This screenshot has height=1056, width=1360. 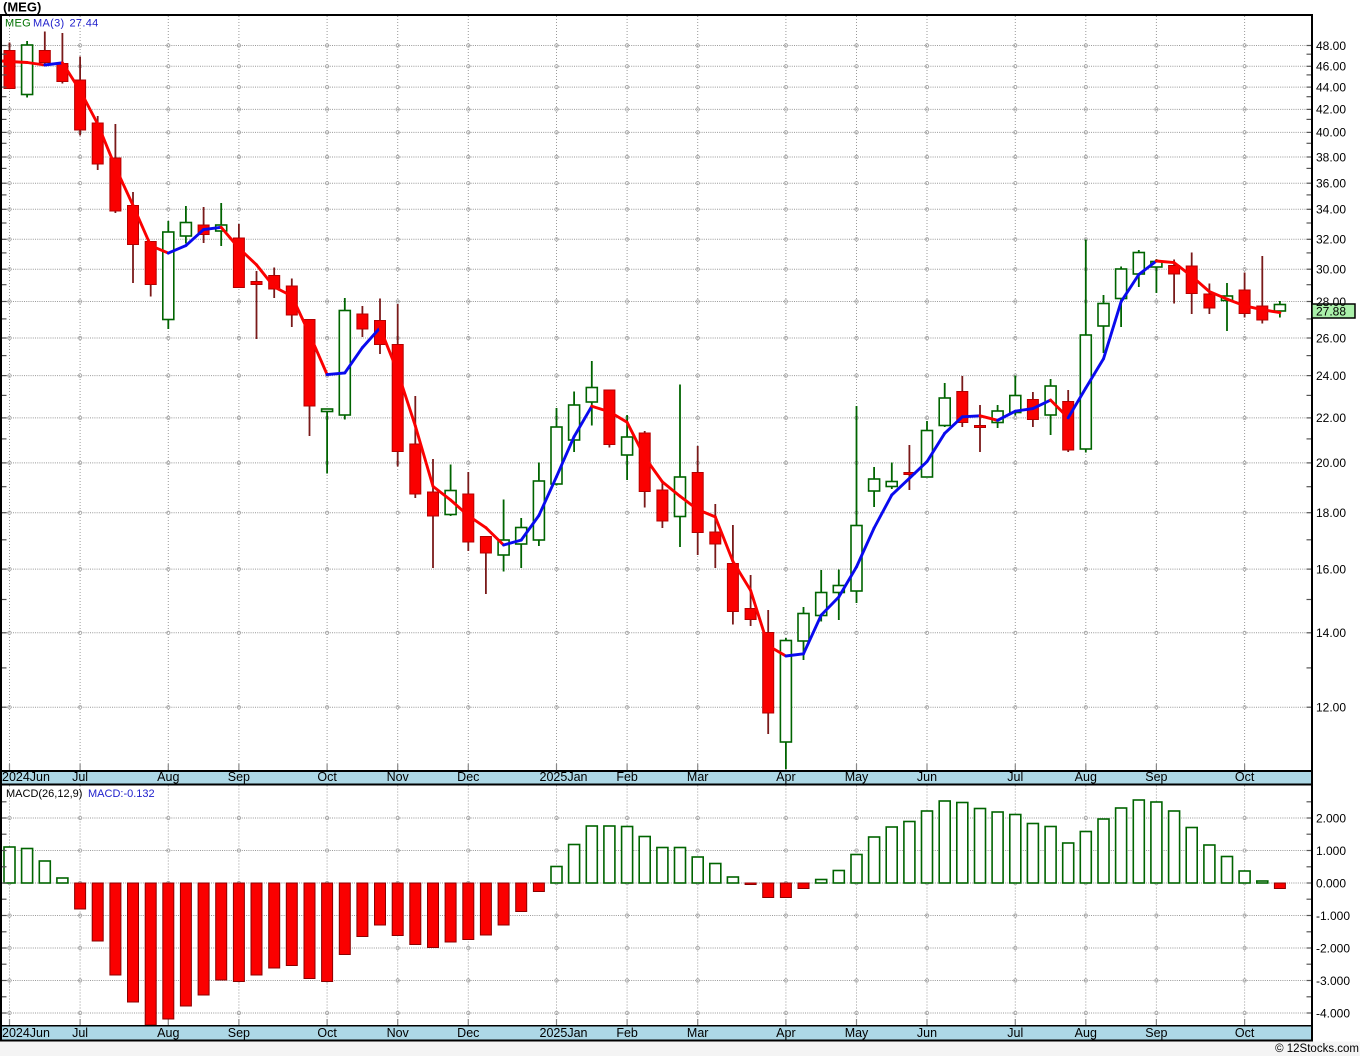 What do you see at coordinates (1331, 463) in the screenshot?
I see `svg-text: 20.00` at bounding box center [1331, 463].